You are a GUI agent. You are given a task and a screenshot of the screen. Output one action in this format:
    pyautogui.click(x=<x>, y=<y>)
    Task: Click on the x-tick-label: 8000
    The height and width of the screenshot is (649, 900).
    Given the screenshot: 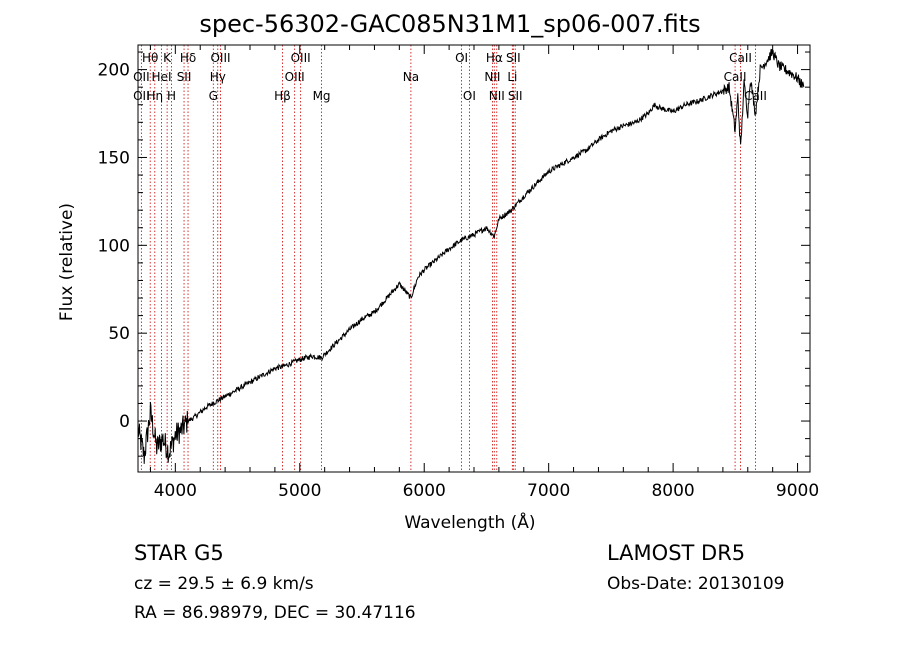 What is the action you would take?
    pyautogui.click(x=672, y=491)
    